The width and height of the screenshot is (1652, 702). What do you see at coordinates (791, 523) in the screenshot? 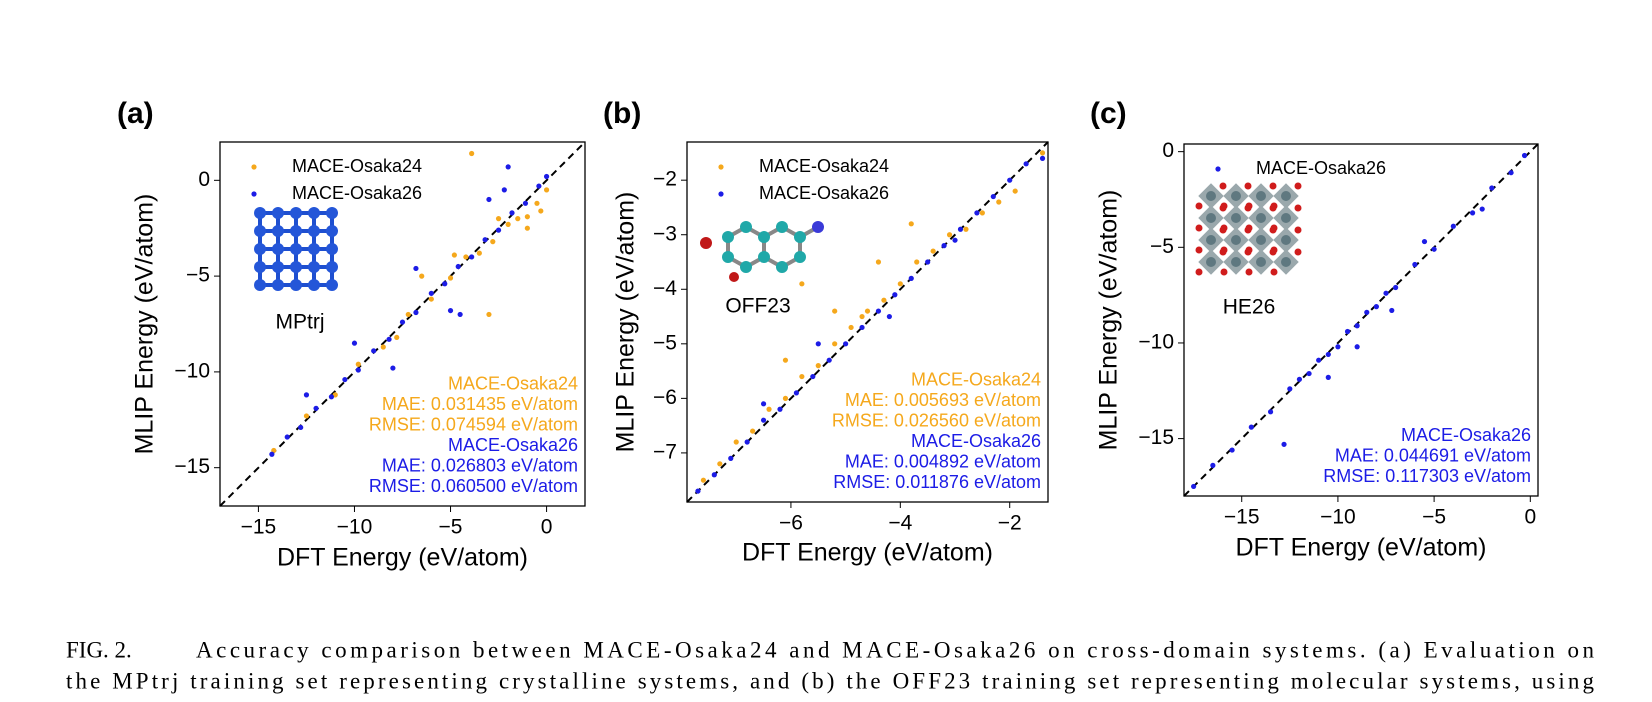
I see `x-tick-label: −6` at bounding box center [791, 523].